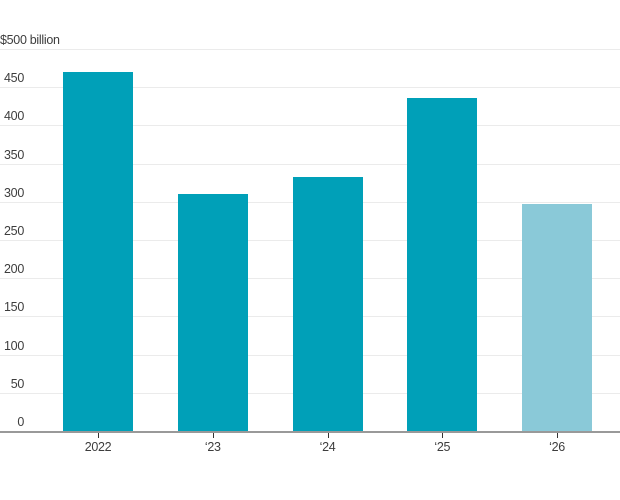  Describe the element at coordinates (14, 116) in the screenshot. I see `y-tick-label: 400` at that location.